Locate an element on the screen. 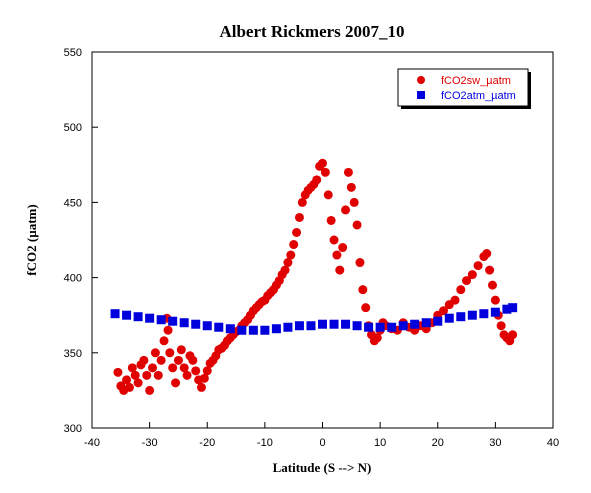 This screenshot has width=591, height=493. x-axis-label: Latitude (S --> N) is located at coordinates (322, 467).